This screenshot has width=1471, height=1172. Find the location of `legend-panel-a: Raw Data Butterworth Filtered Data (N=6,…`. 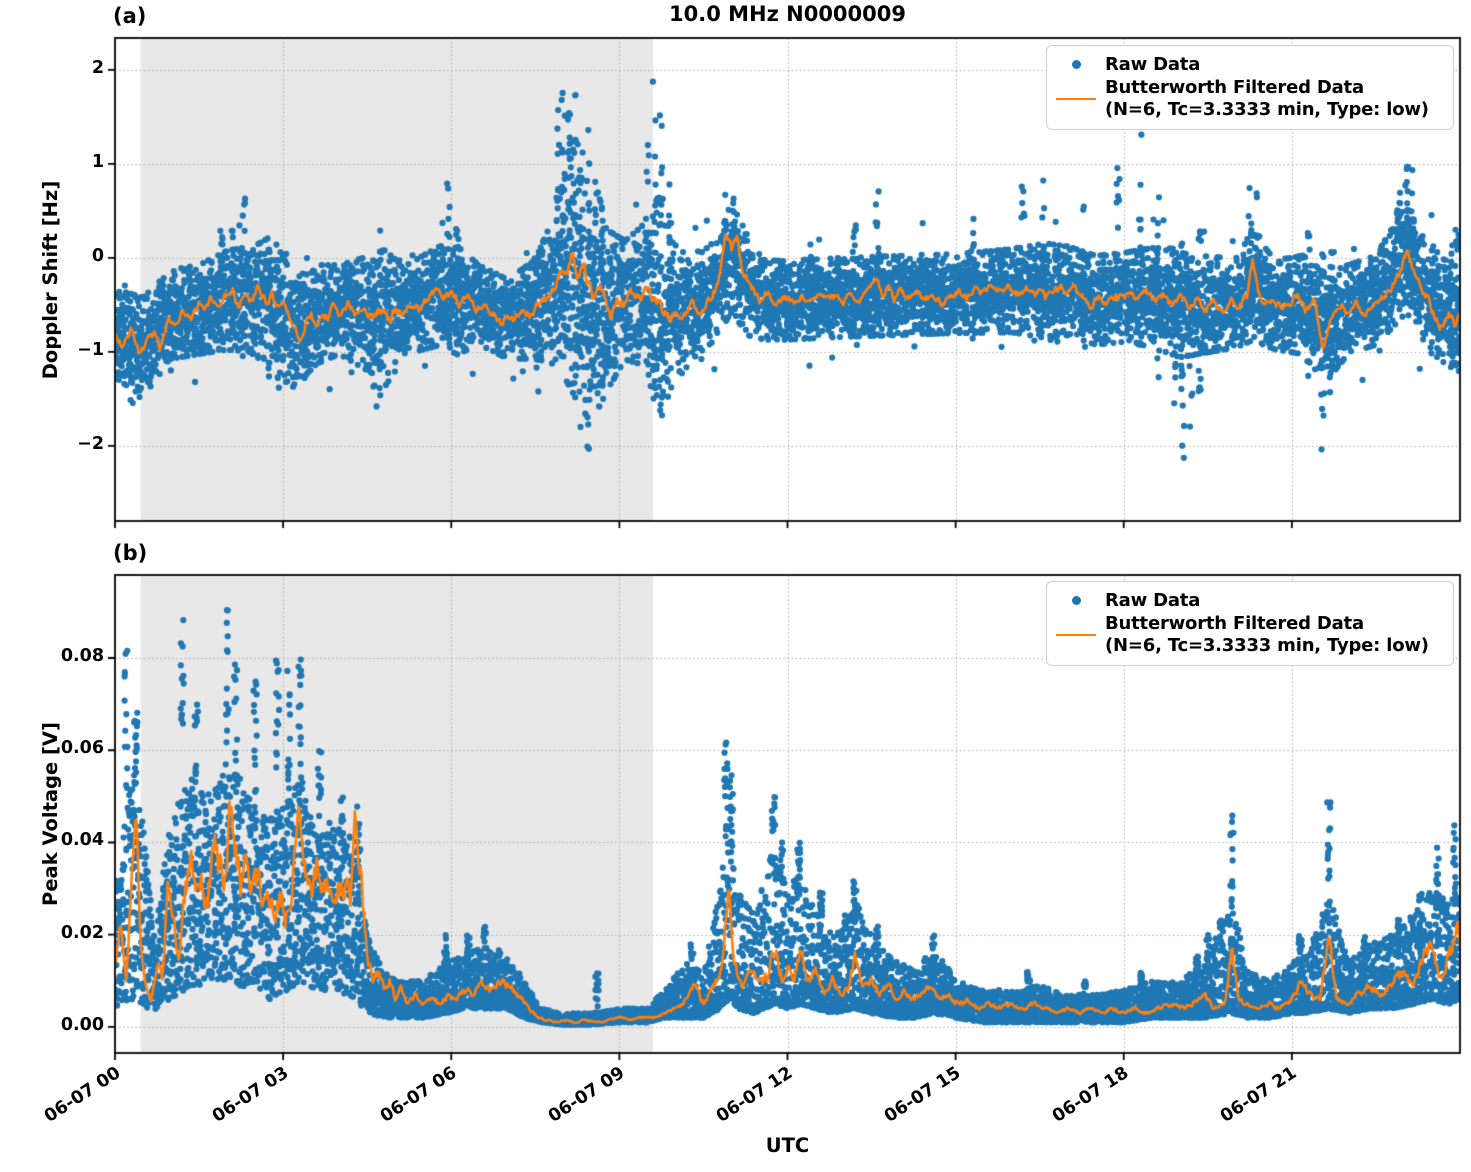

legend-panel-a: Raw Data Butterworth Filtered Data (N=6,… is located at coordinates (1250, 87).